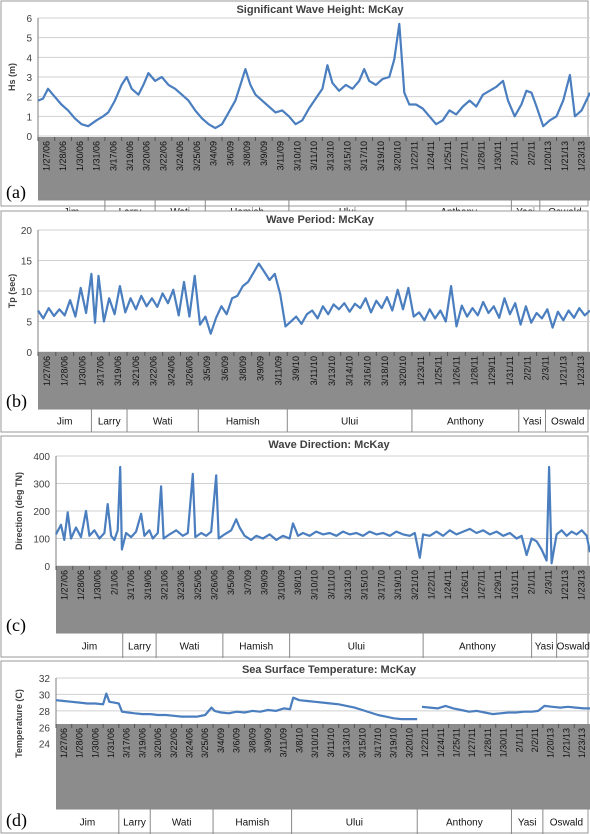 This screenshot has height=834, width=590. What do you see at coordinates (215, 585) in the screenshot?
I see `x-tick-label: 3/26/06` at bounding box center [215, 585].